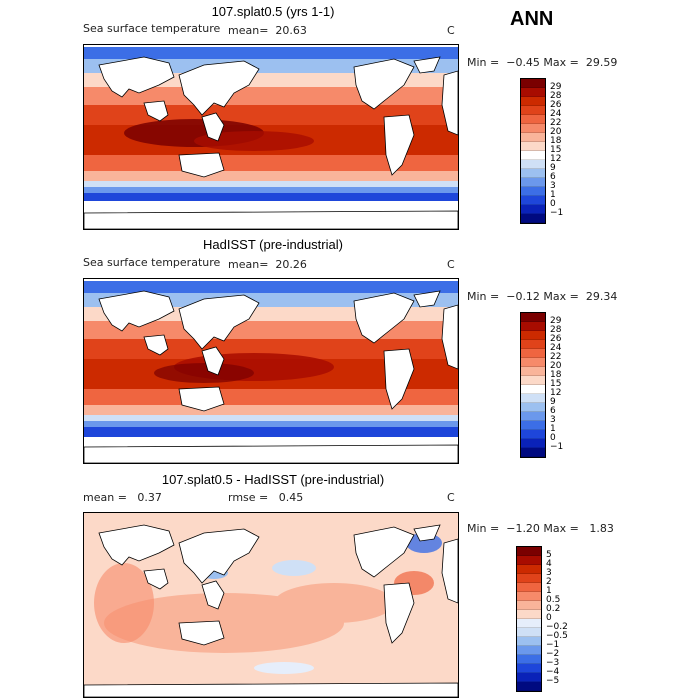 The image size is (700, 700). Describe the element at coordinates (267, 264) in the screenshot. I see `panel-2-mean: mean= 20.26` at that location.